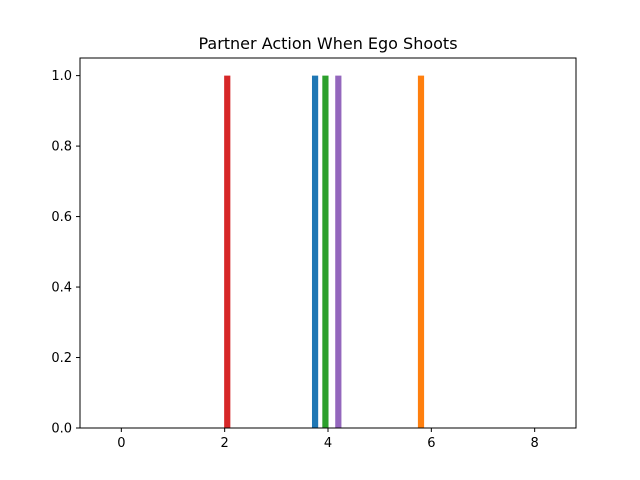 The height and width of the screenshot is (480, 640). What do you see at coordinates (61, 147) in the screenshot?
I see `y-tick-label: 0.8` at bounding box center [61, 147].